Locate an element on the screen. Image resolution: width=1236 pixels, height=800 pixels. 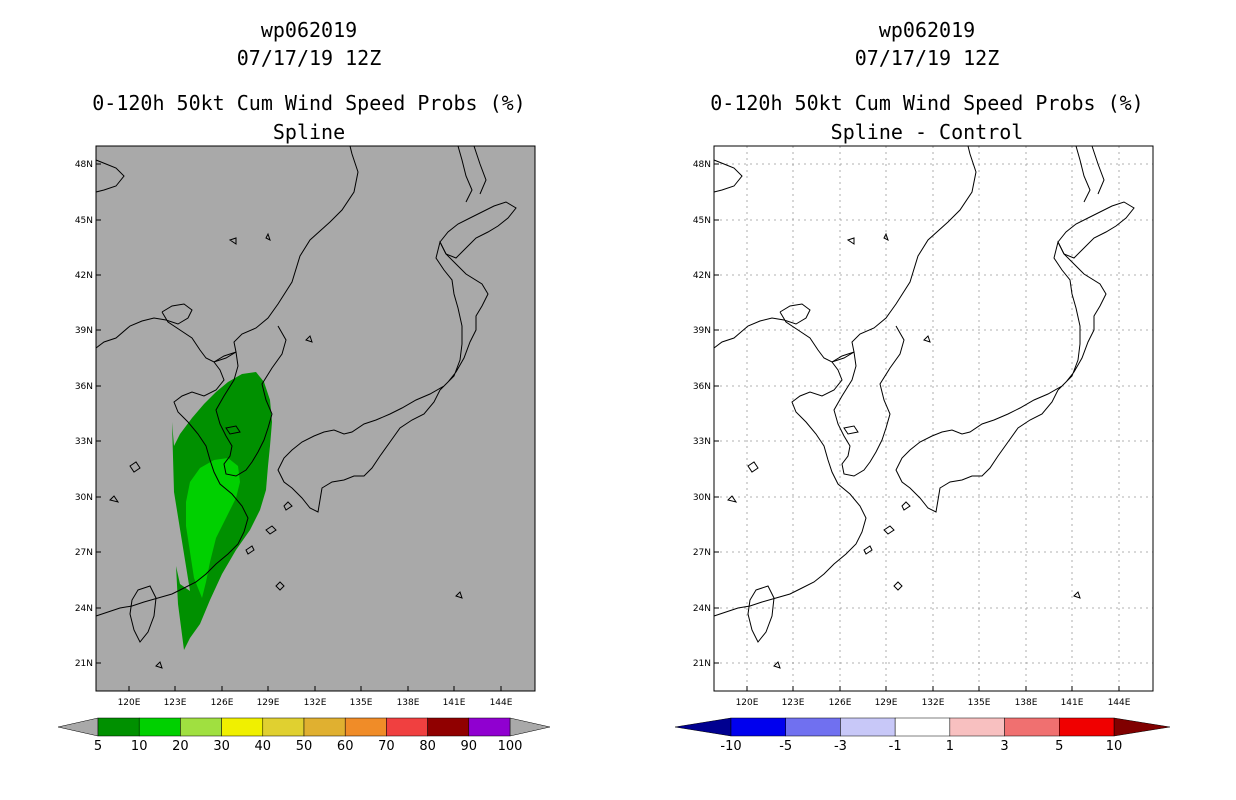
colorbar-label: 20 is located at coordinates (180, 746).